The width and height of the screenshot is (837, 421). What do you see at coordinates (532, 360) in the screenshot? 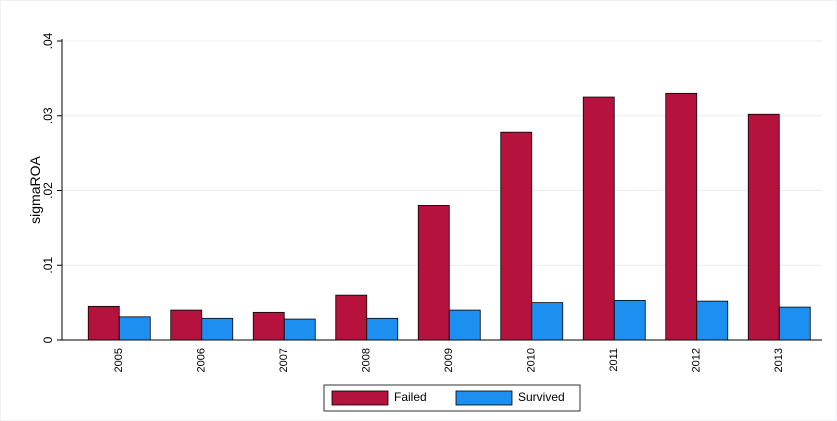
I see `x-tick-label: 2010` at bounding box center [532, 360].